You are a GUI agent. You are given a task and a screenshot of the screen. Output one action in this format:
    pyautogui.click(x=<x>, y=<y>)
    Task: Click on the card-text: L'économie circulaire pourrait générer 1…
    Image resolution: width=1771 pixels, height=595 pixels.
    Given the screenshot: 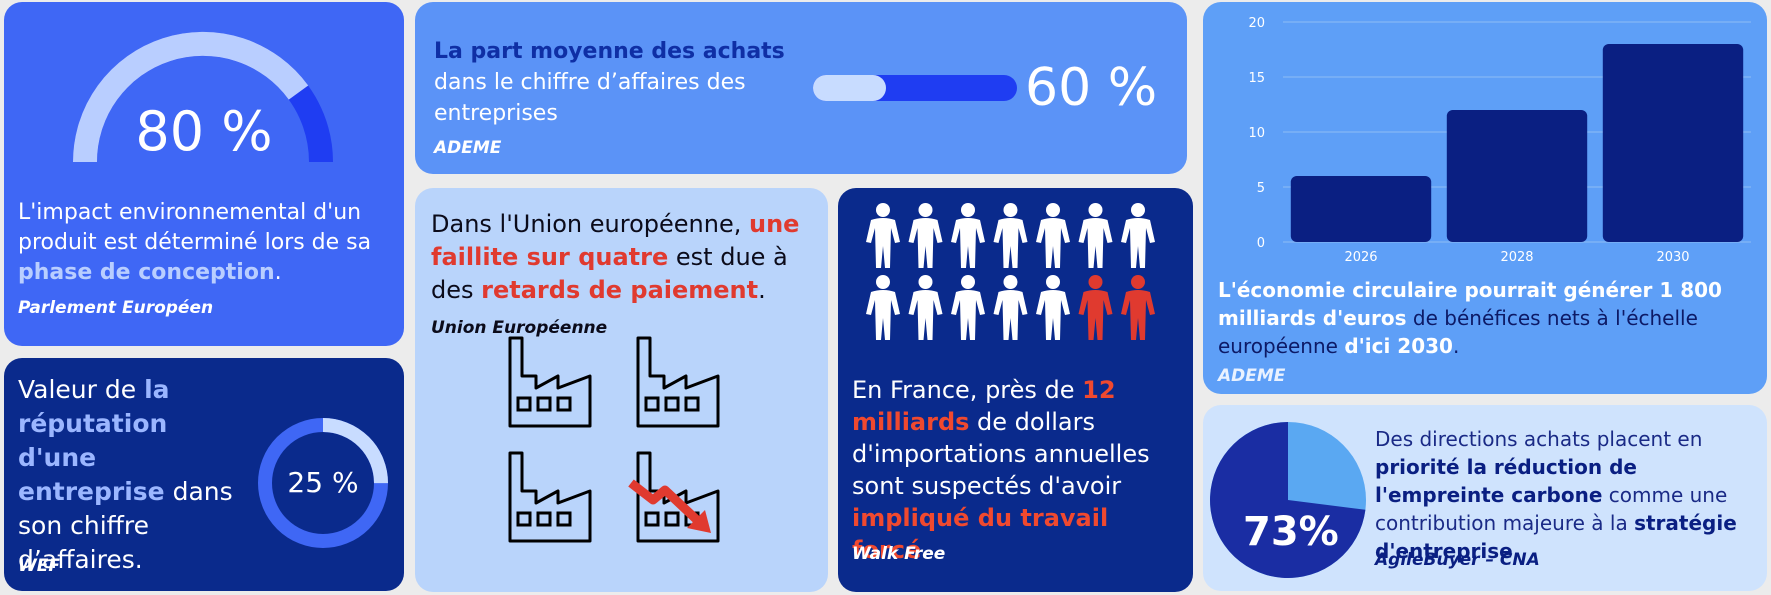 What is the action you would take?
    pyautogui.click(x=1488, y=318)
    